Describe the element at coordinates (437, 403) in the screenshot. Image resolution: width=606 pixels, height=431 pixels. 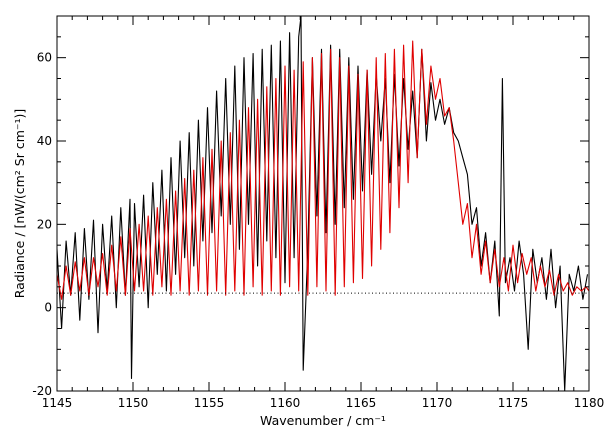
I see `x-tick-label: 1170` at that location.